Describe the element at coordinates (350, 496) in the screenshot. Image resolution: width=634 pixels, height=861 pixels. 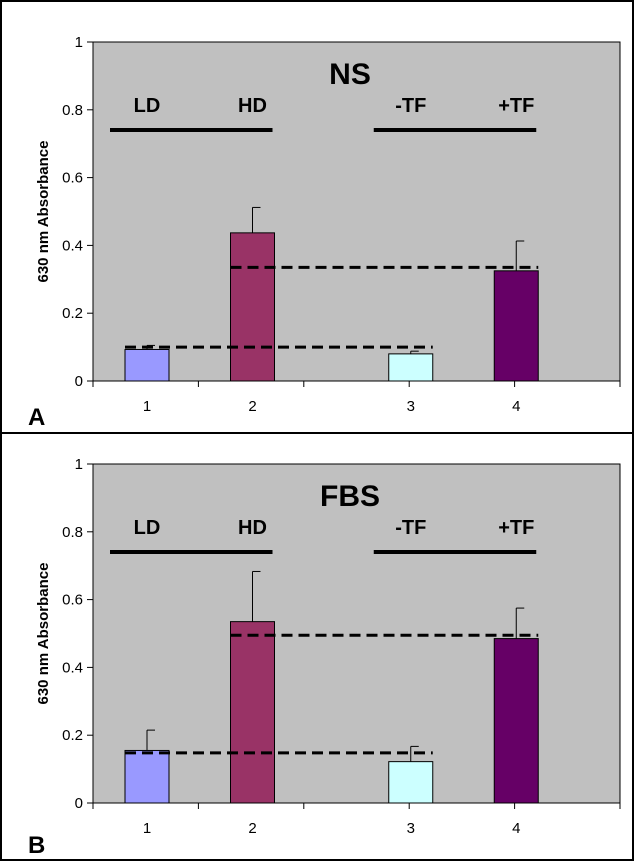
I see `chart-title: FBS` at that location.